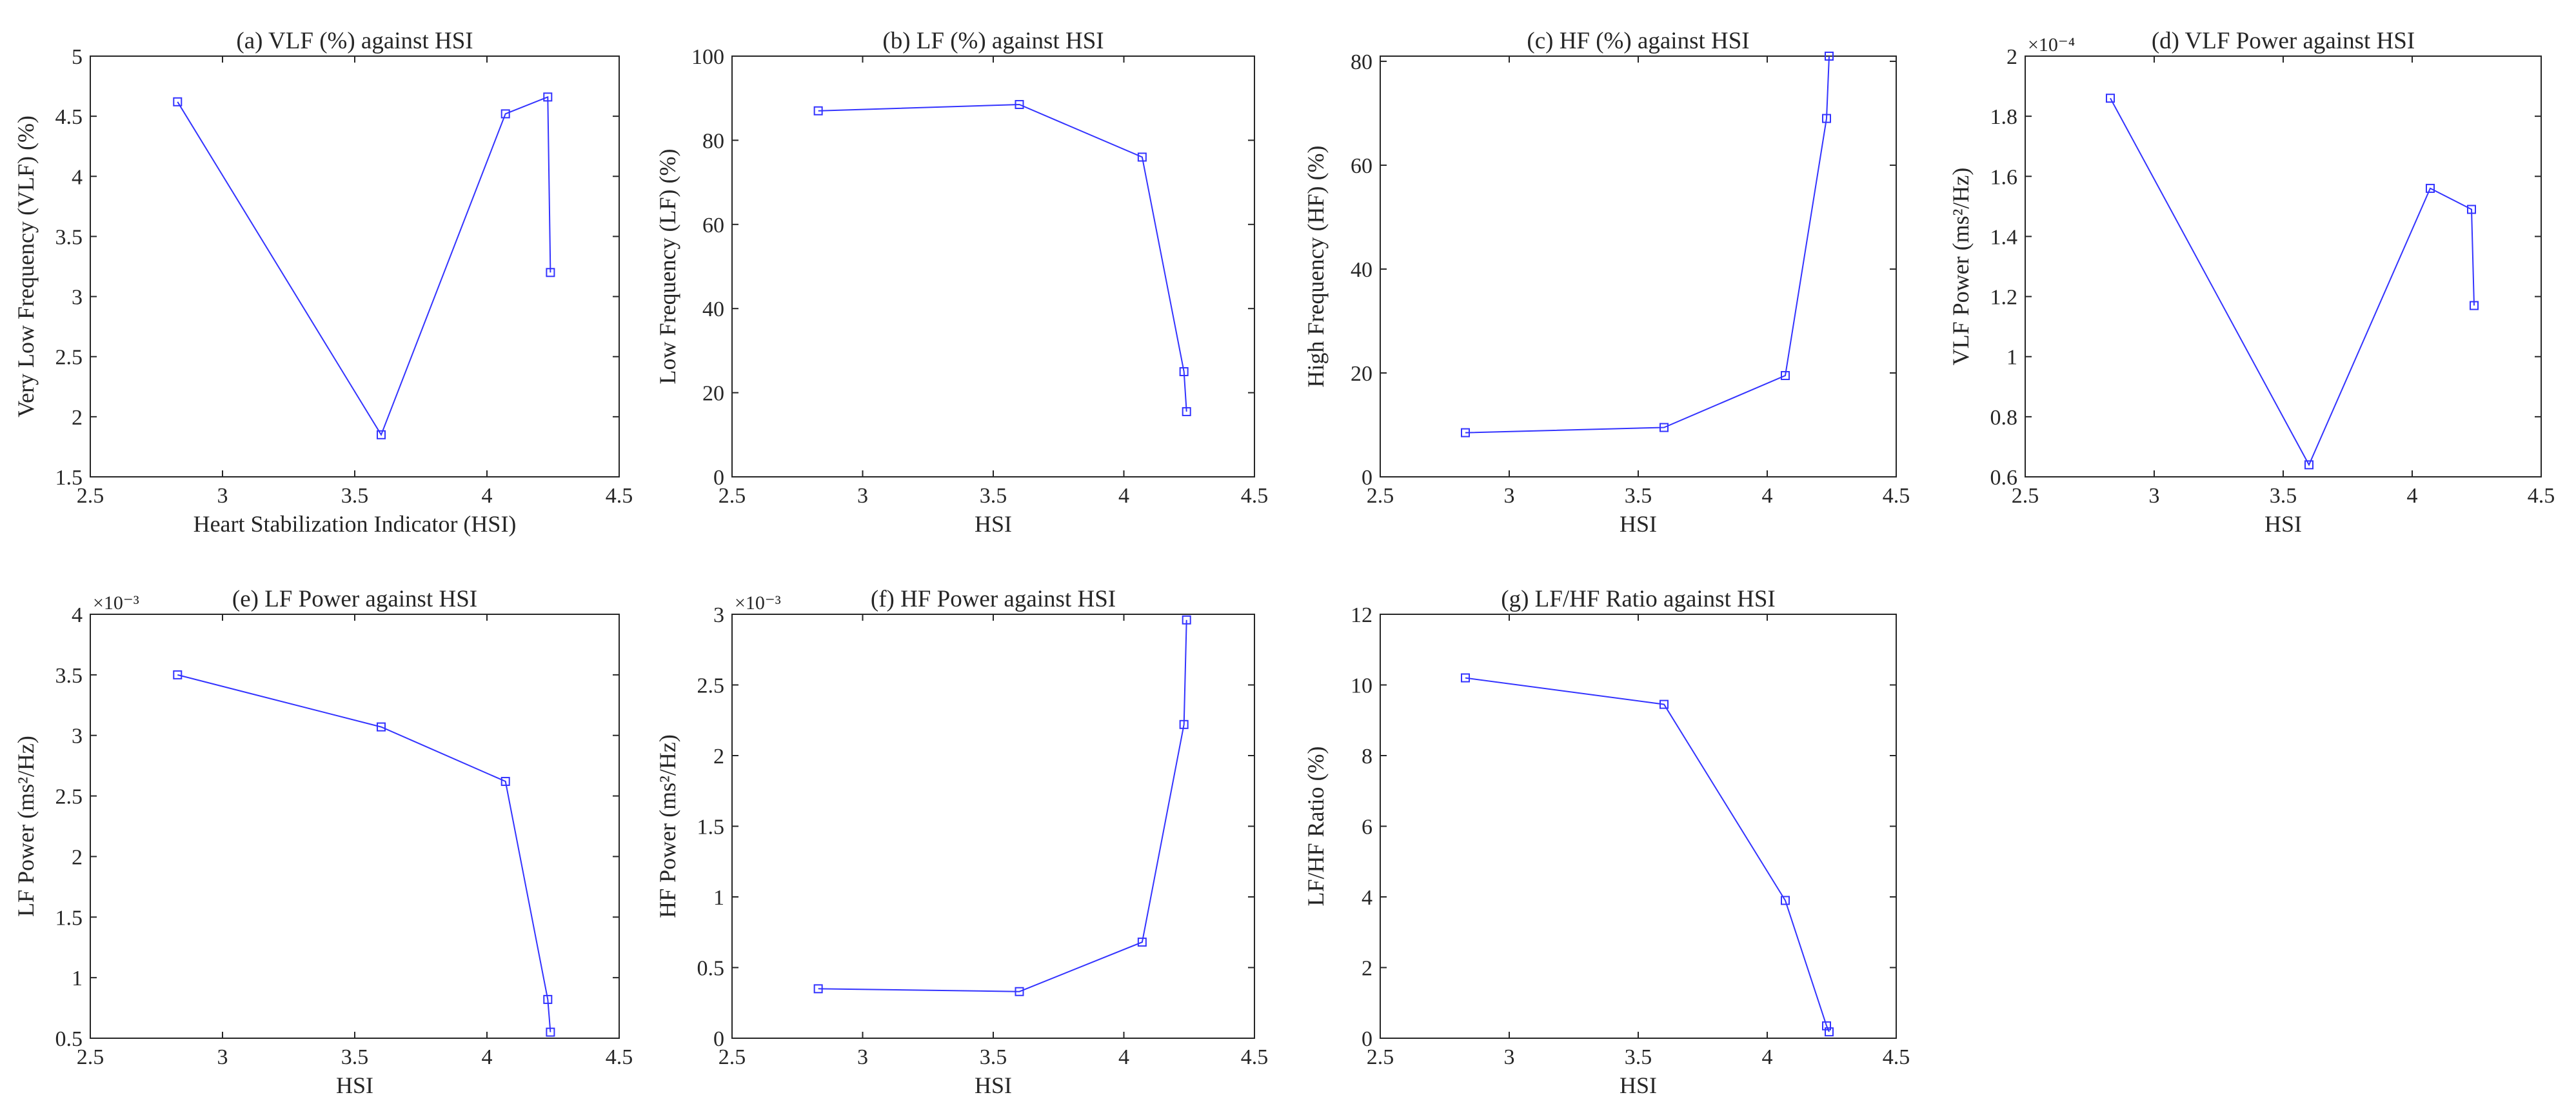 The width and height of the screenshot is (2576, 1115). Describe the element at coordinates (1638, 599) in the screenshot. I see `chart-title: (g) LF/HF Ratio against HSI` at that location.